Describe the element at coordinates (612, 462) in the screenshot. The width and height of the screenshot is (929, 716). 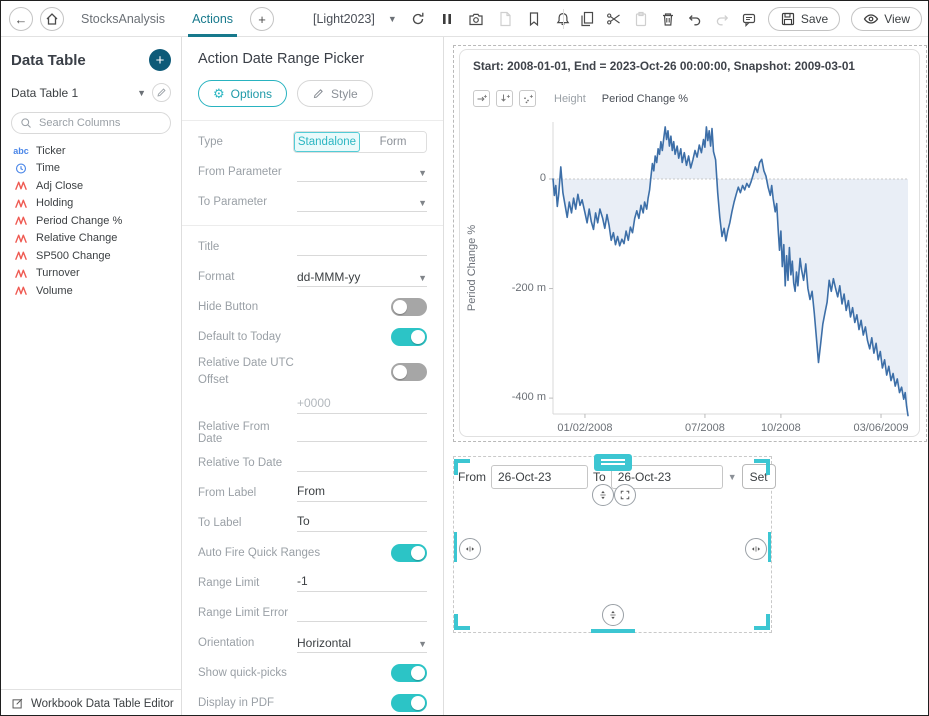
I see `grip-handle` at that location.